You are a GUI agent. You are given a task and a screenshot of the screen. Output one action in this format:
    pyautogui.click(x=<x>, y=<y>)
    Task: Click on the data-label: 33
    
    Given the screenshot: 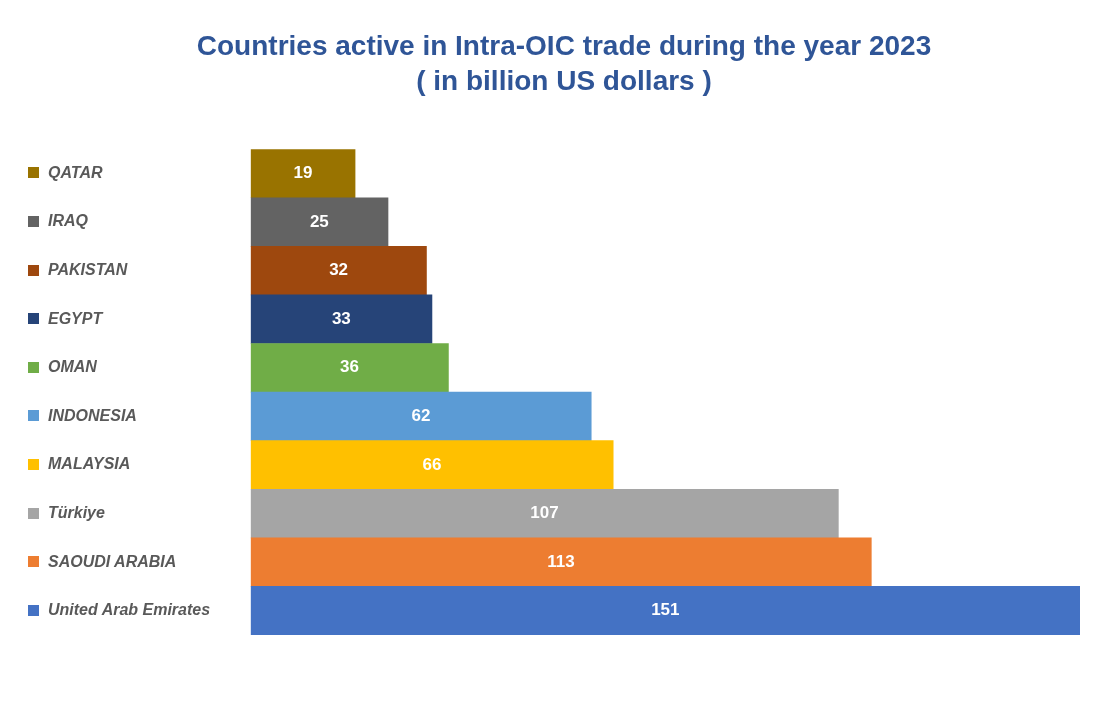 What is the action you would take?
    pyautogui.click(x=341, y=318)
    